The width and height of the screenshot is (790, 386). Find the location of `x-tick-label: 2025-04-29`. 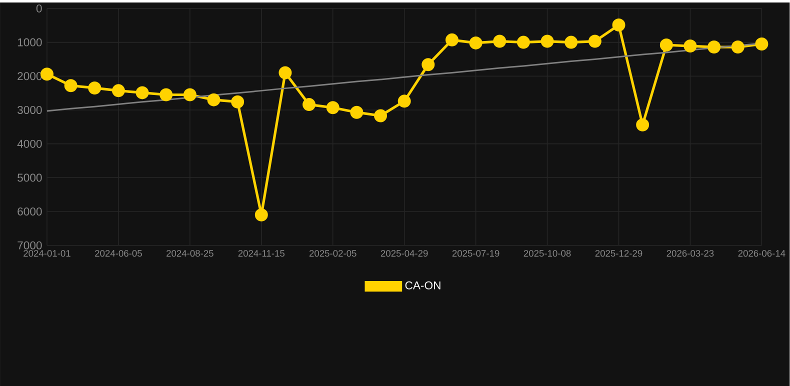

x-tick-label: 2025-04-29 is located at coordinates (404, 253).